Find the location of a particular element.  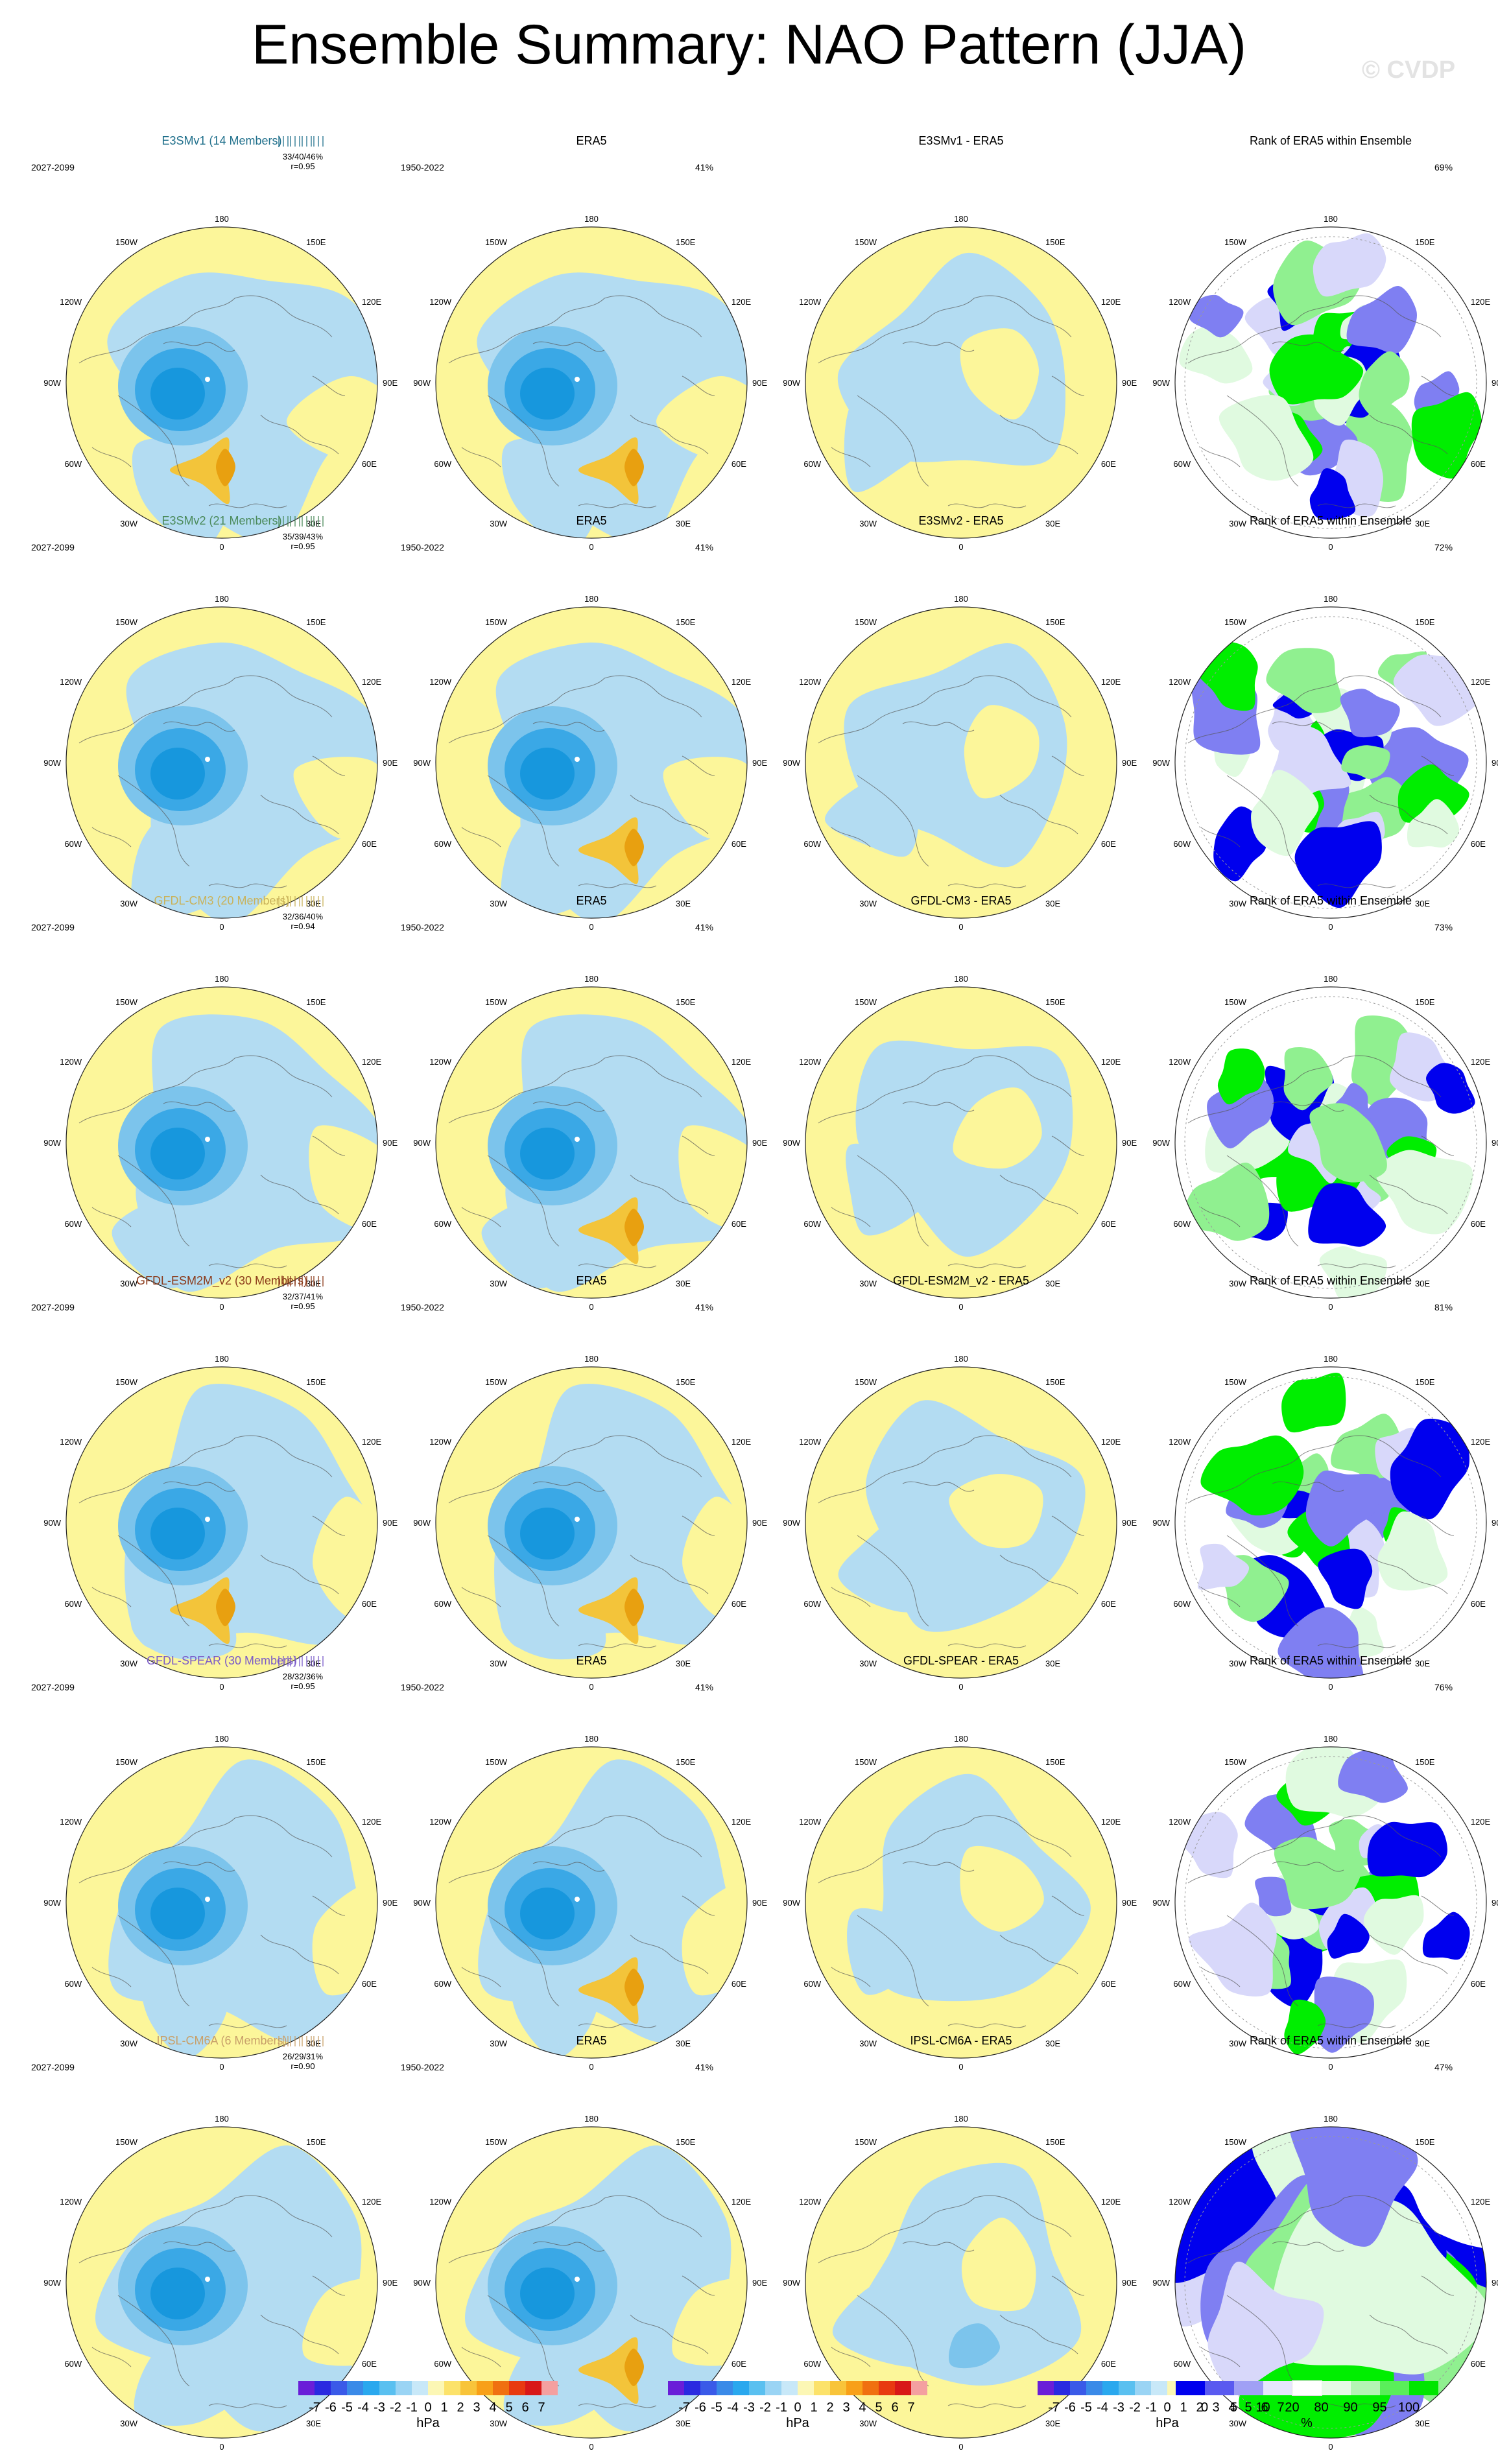

colorbar-swatches is located at coordinates (1306, 2388).